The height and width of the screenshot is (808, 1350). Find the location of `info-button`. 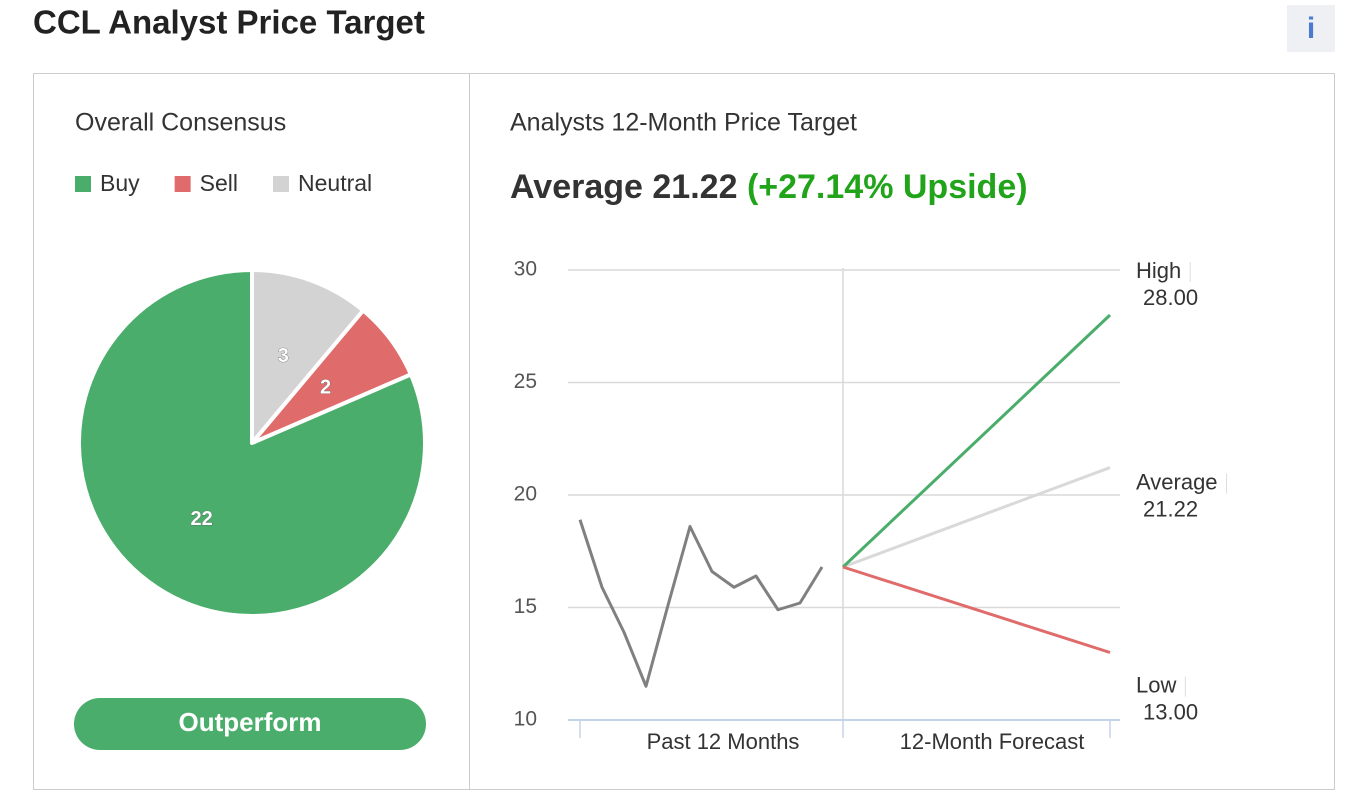

info-button is located at coordinates (1311, 28).